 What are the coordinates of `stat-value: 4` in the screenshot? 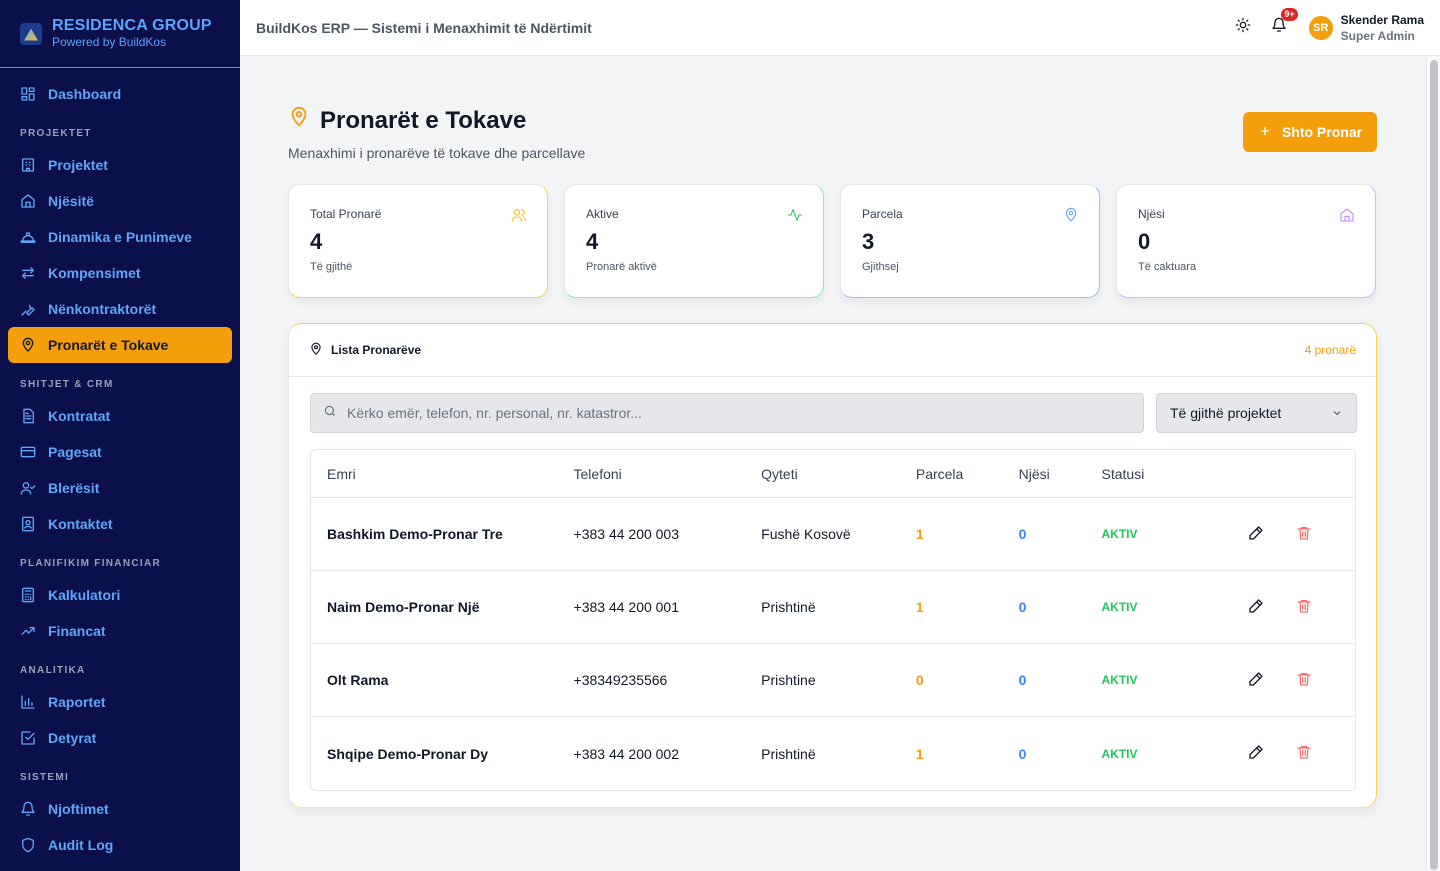 It's located at (592, 241).